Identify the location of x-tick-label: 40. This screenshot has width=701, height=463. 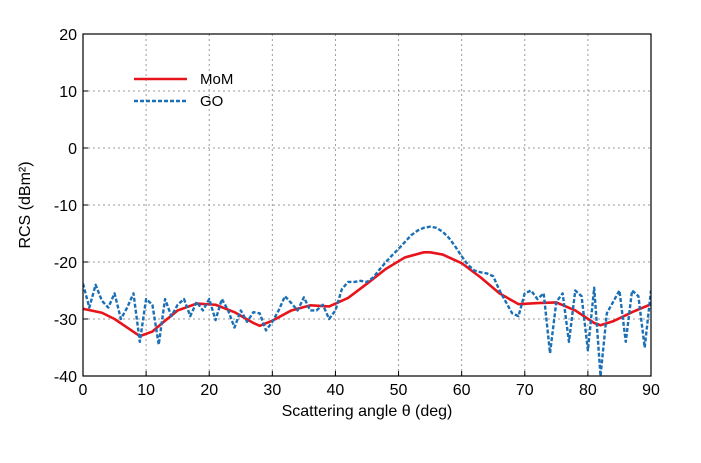
(336, 390).